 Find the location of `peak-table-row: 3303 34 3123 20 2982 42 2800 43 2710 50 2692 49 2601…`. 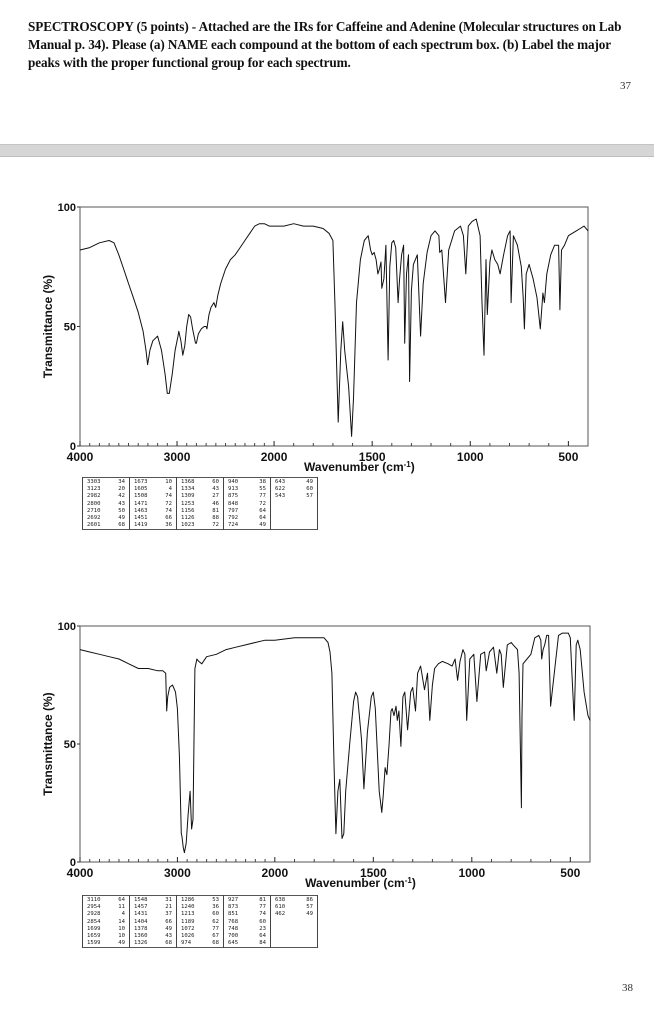

peak-table-row: 3303 34 3123 20 2982 42 2800 43 2710 50 2692 49 2601… is located at coordinates (200, 503).